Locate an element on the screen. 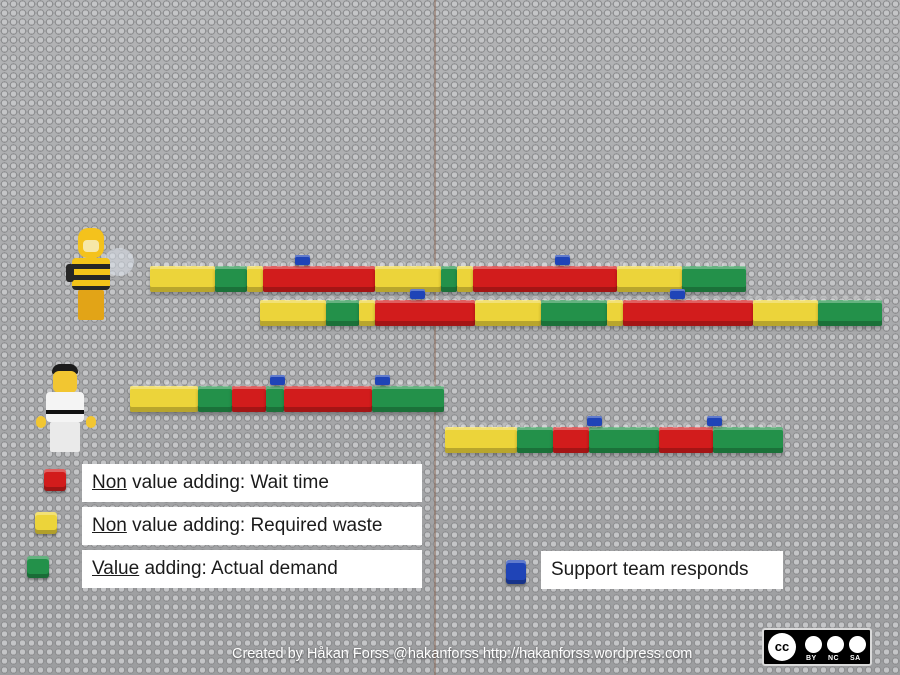  baseplate-seam is located at coordinates (435, 337).